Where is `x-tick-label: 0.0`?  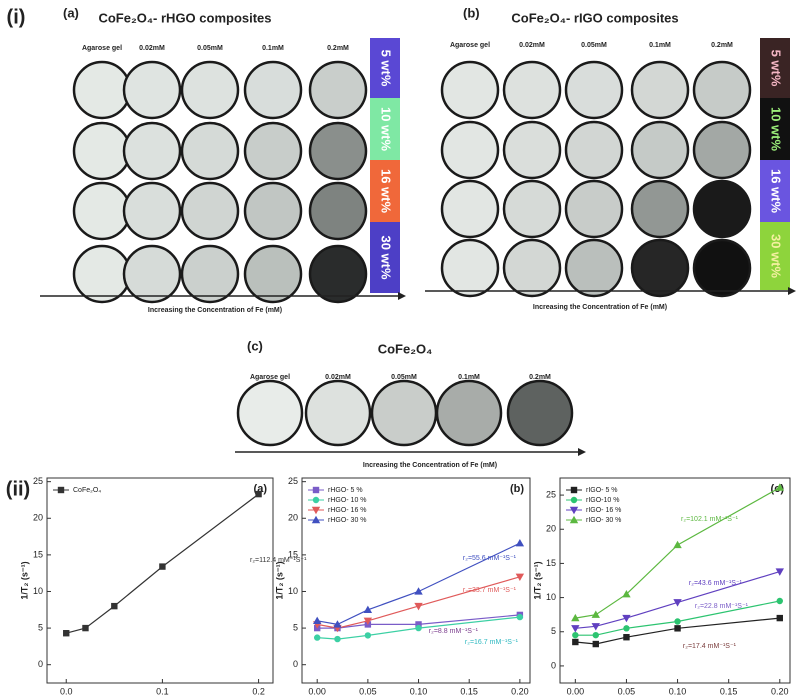 x-tick-label: 0.0 is located at coordinates (66, 690).